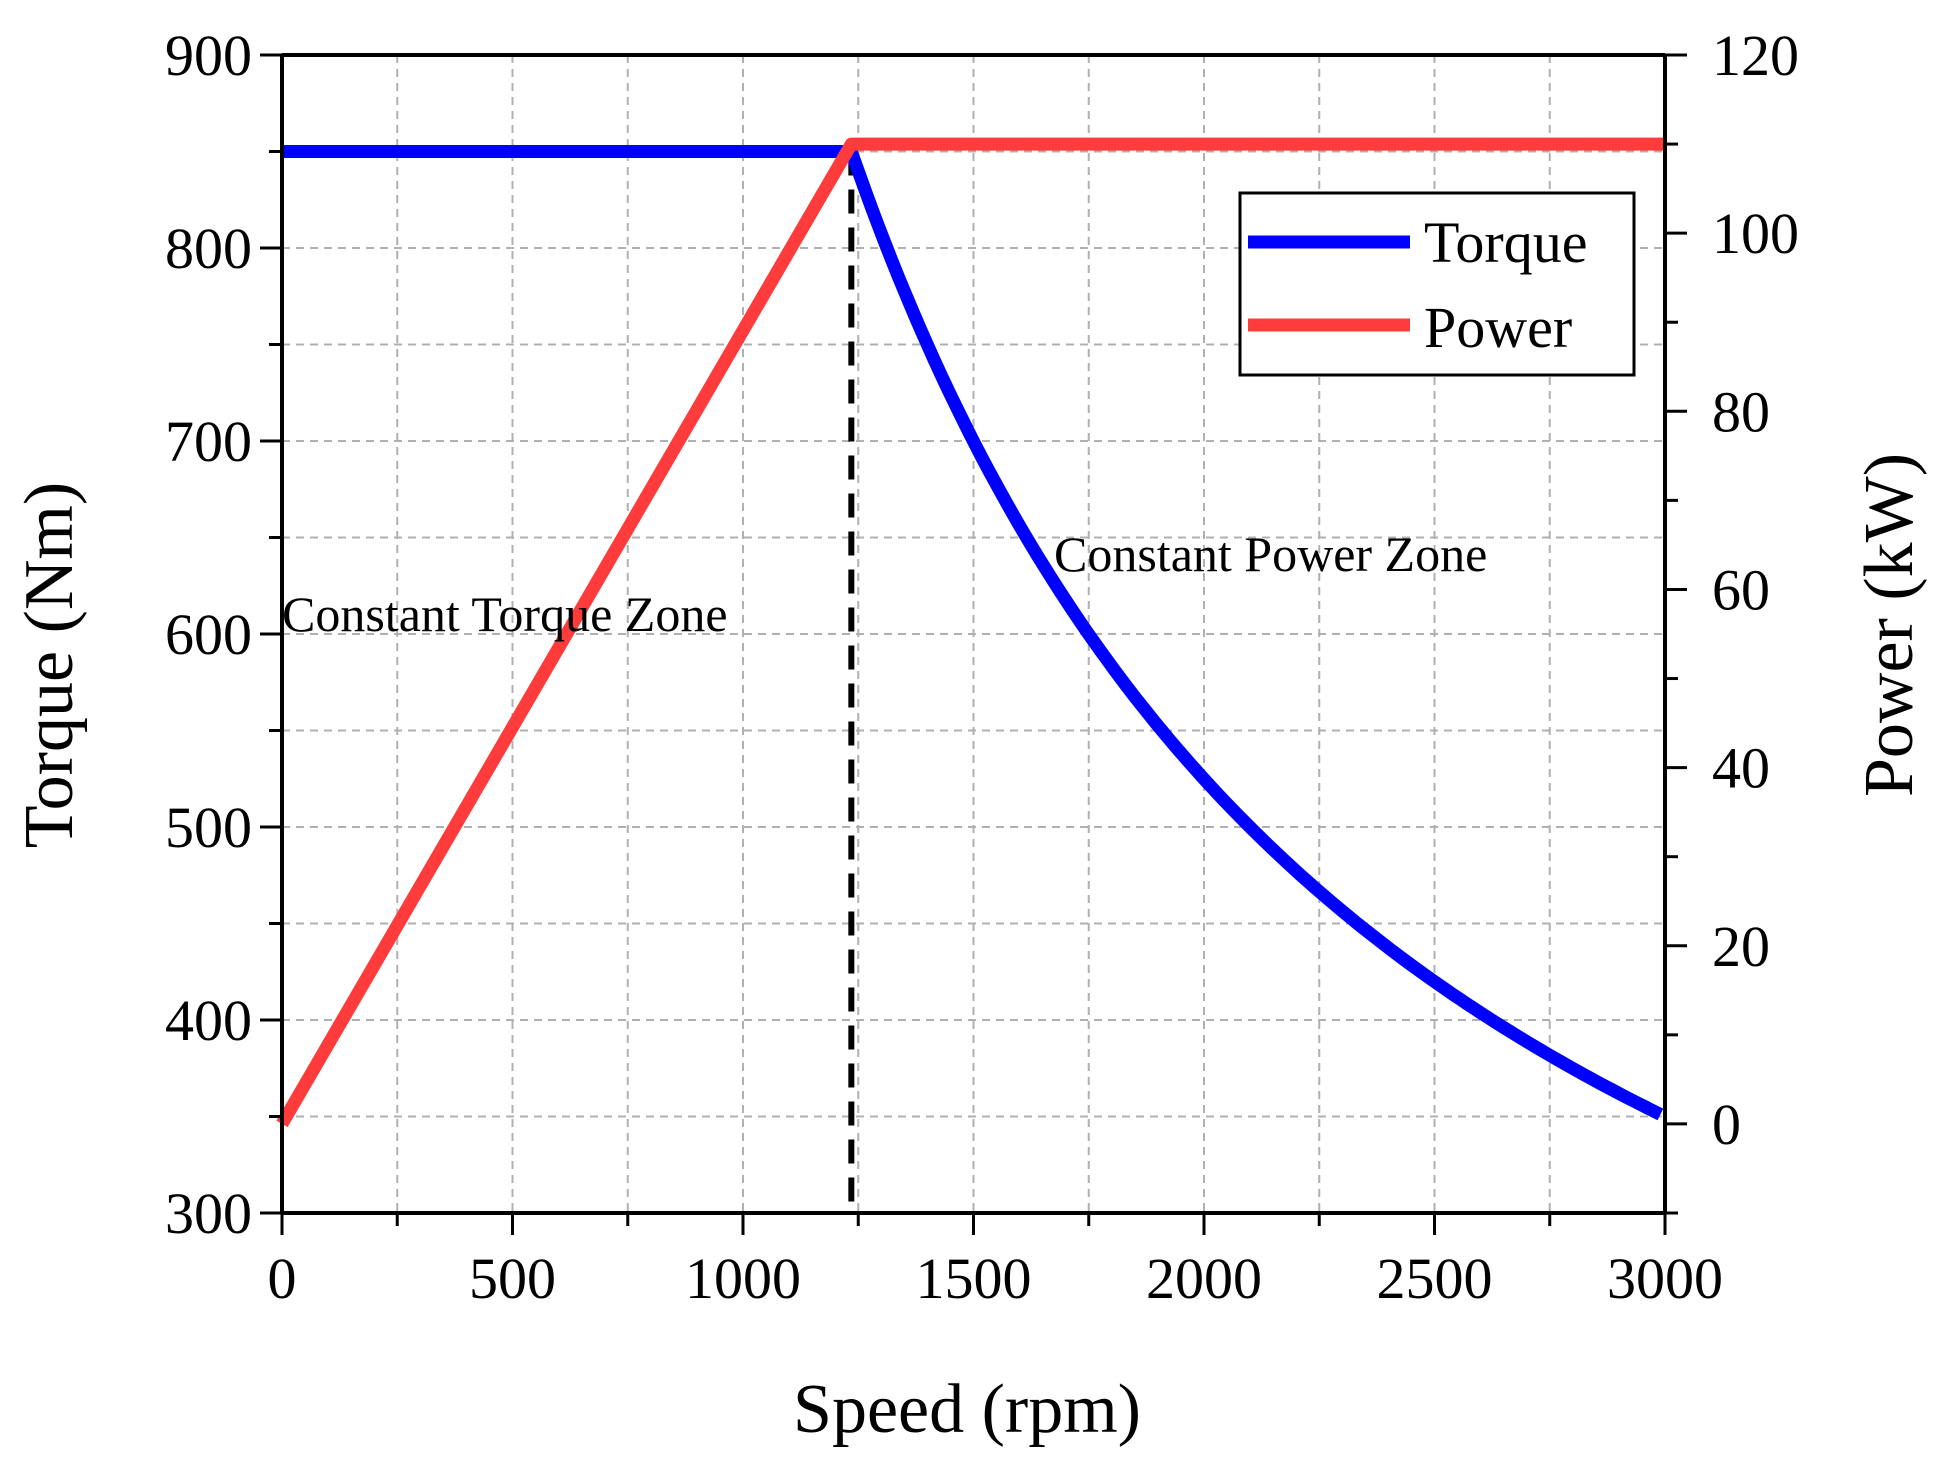 The image size is (1936, 1469). What do you see at coordinates (1741, 589) in the screenshot?
I see `y2-tick-label: 60` at bounding box center [1741, 589].